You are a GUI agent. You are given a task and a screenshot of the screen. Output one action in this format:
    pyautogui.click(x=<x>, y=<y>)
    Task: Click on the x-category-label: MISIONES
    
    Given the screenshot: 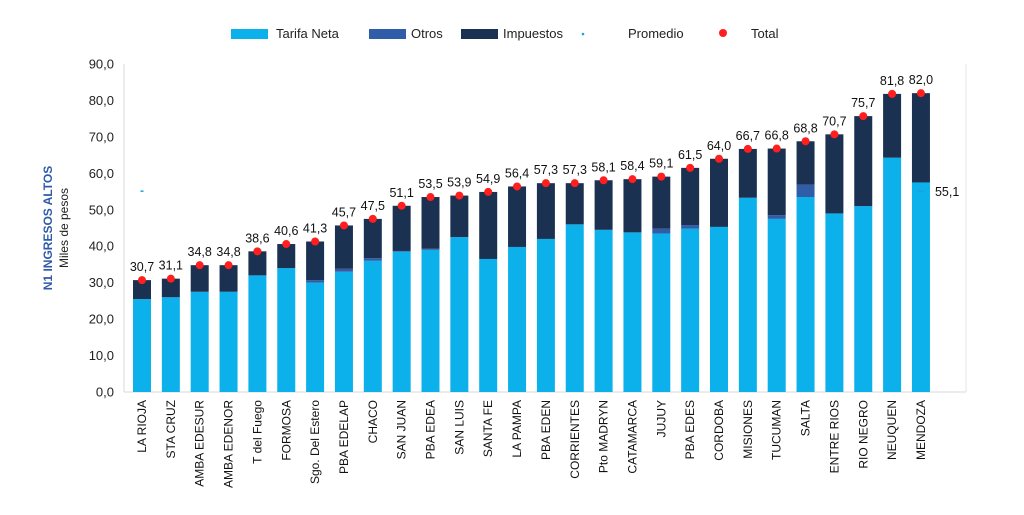 What is the action you would take?
    pyautogui.click(x=748, y=429)
    